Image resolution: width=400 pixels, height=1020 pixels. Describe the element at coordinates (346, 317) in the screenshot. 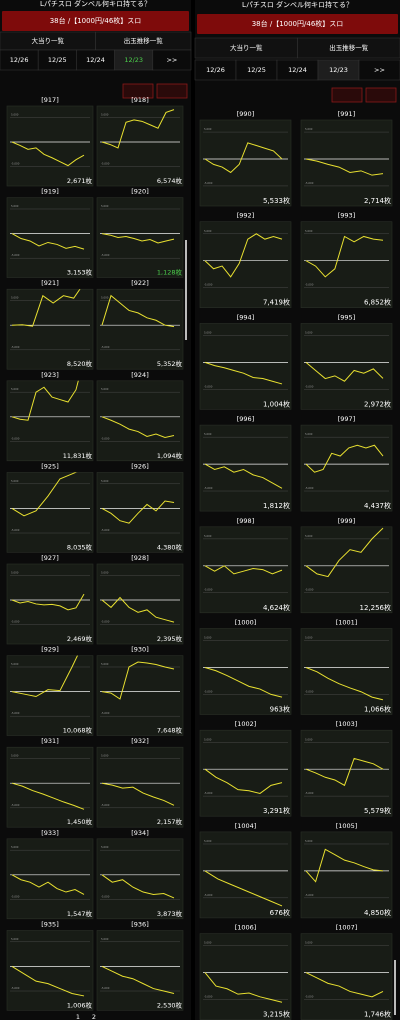

I see `machine-label: [995]` at that location.